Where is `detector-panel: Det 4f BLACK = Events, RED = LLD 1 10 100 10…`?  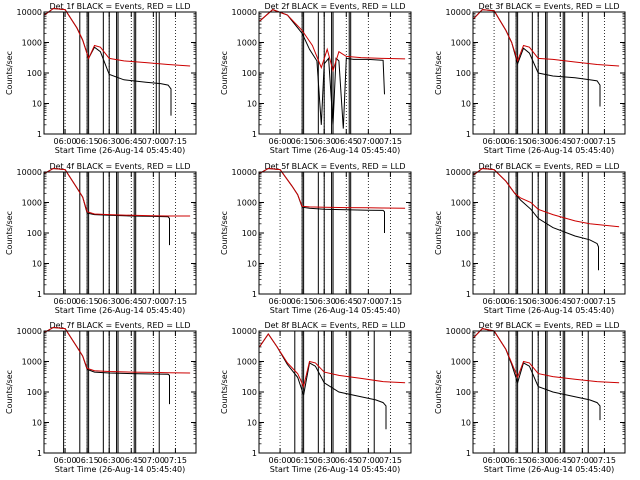
detector-panel: Det 4f BLACK = Events, RED = LLD 1 10 100 10… is located at coordinates (101, 238).